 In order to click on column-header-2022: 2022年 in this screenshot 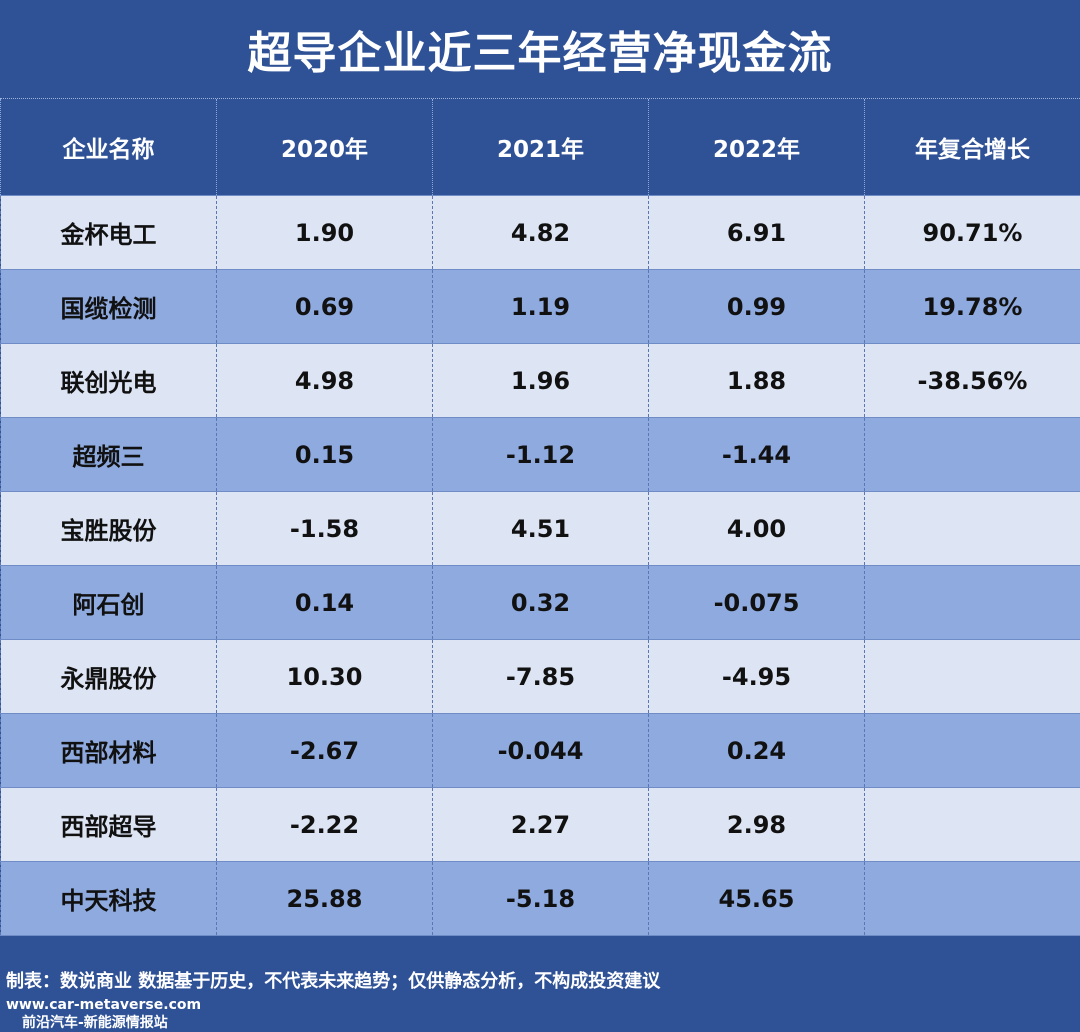, I will do `click(756, 147)`.